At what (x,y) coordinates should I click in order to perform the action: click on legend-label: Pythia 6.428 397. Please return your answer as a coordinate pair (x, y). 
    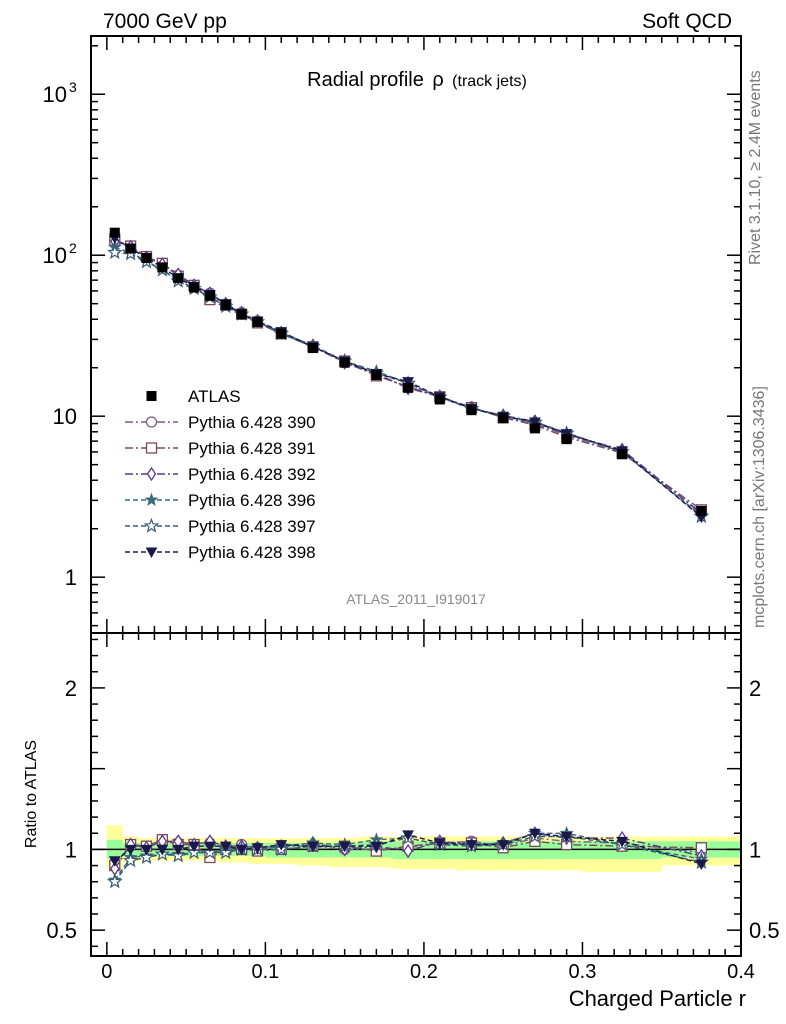
    Looking at the image, I should click on (252, 526).